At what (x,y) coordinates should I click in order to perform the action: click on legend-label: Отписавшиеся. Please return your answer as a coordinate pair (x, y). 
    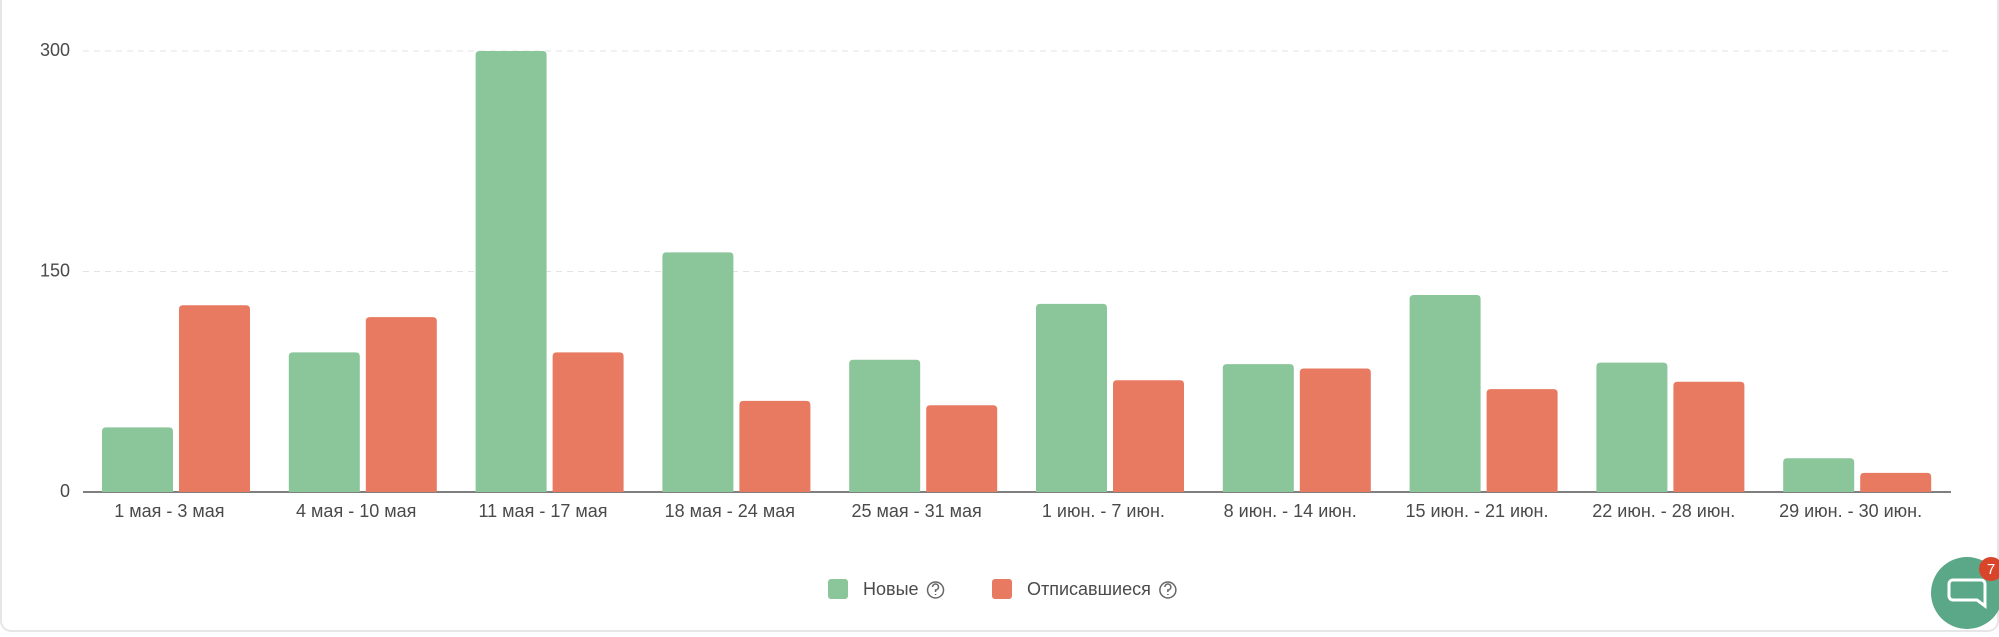
    Looking at the image, I should click on (1089, 589).